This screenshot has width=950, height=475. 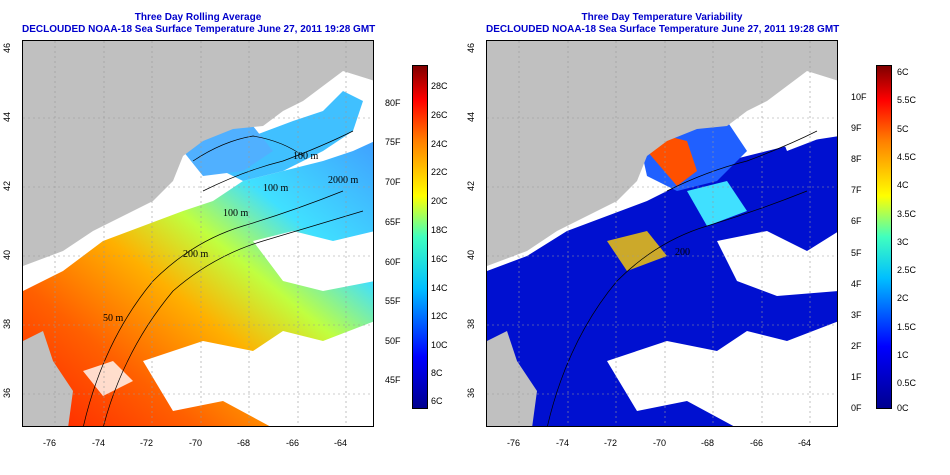 I want to click on right-title-line1: Three Day Temperature Variability, so click(x=662, y=17).